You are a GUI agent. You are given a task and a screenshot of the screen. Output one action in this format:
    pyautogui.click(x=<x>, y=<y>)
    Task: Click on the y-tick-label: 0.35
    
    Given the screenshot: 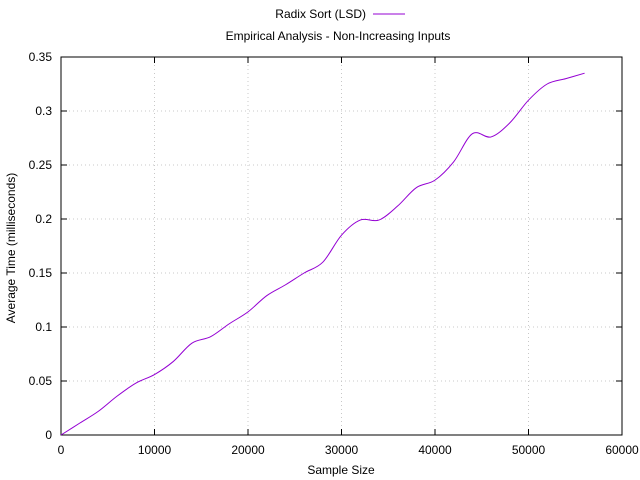 What is the action you would take?
    pyautogui.click(x=41, y=57)
    